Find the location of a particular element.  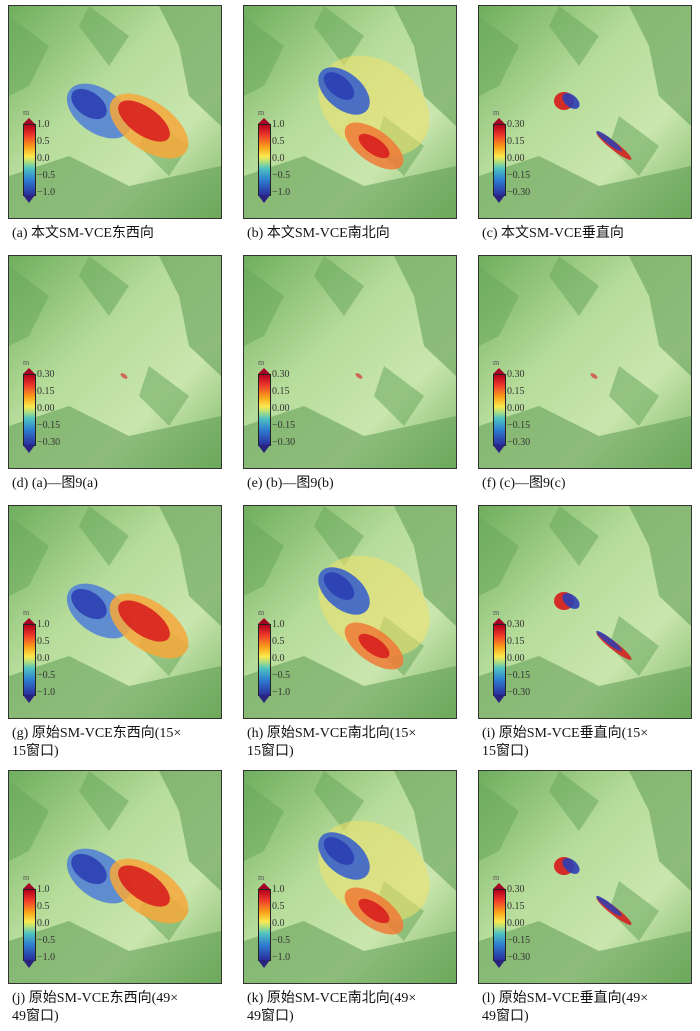

panel-caption: (c) 本文SM-VCE垂直向 is located at coordinates (553, 233).